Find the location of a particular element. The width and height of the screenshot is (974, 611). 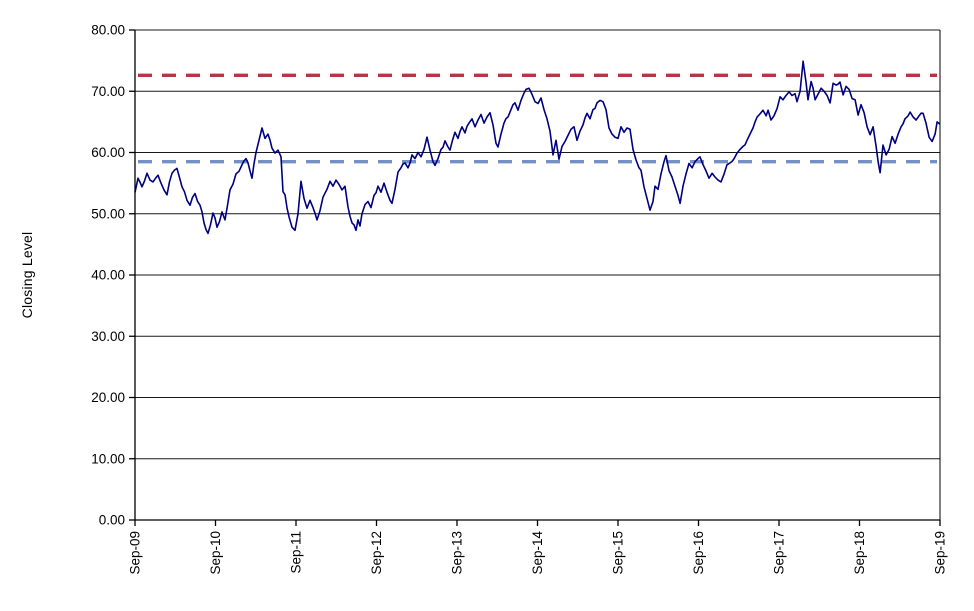

y-axis-title: Closing Level is located at coordinates (27, 275).